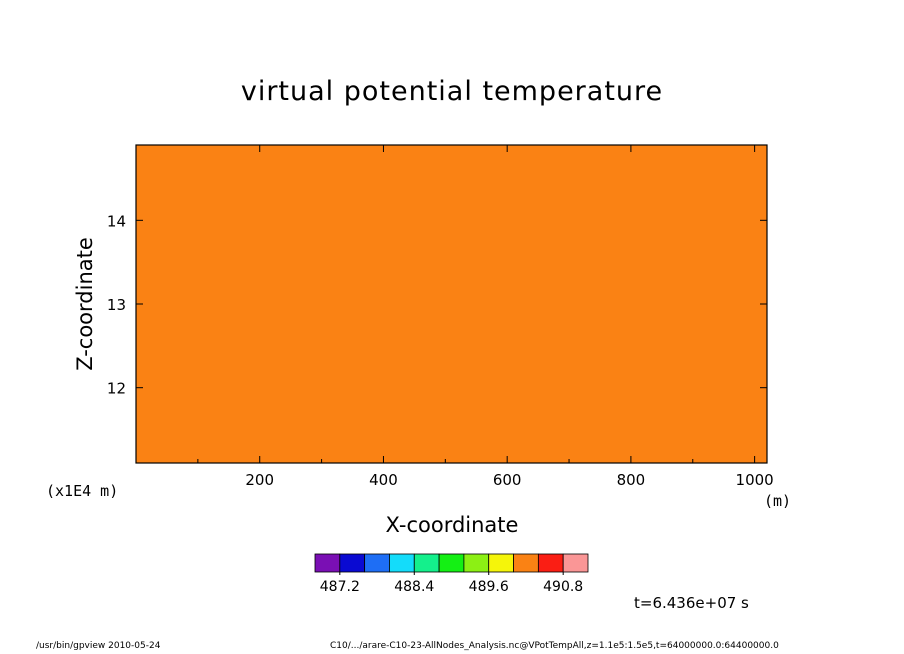 This screenshot has width=904, height=654. Describe the element at coordinates (84, 304) in the screenshot. I see `y-axis-label: Z-coordinate` at that location.